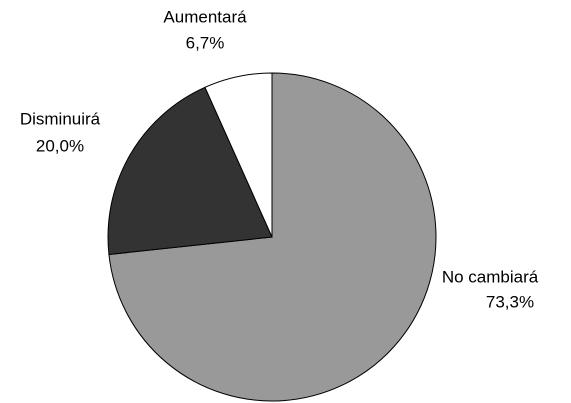 Image resolution: width=571 pixels, height=403 pixels. What do you see at coordinates (60, 118) in the screenshot?
I see `slice-label: Disminuirá` at bounding box center [60, 118].